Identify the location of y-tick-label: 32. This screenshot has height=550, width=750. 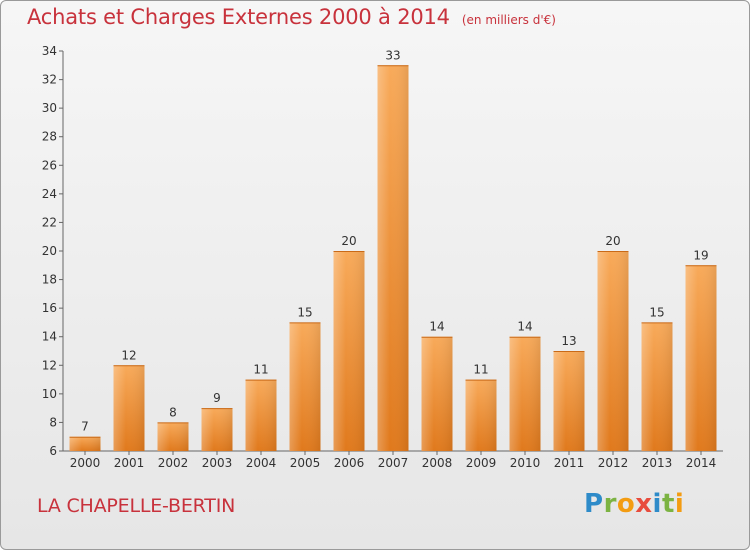
(49, 80).